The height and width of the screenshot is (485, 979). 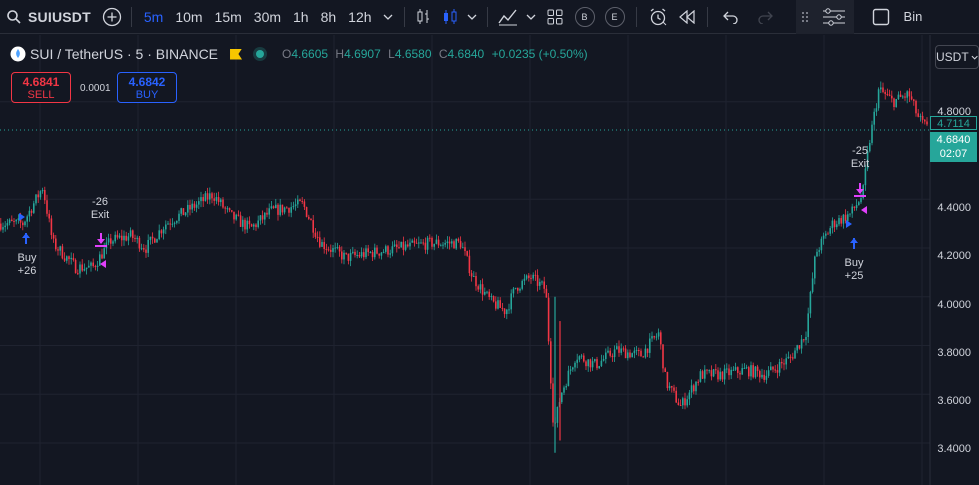 I want to click on drag-handle-icon, so click(x=805, y=16).